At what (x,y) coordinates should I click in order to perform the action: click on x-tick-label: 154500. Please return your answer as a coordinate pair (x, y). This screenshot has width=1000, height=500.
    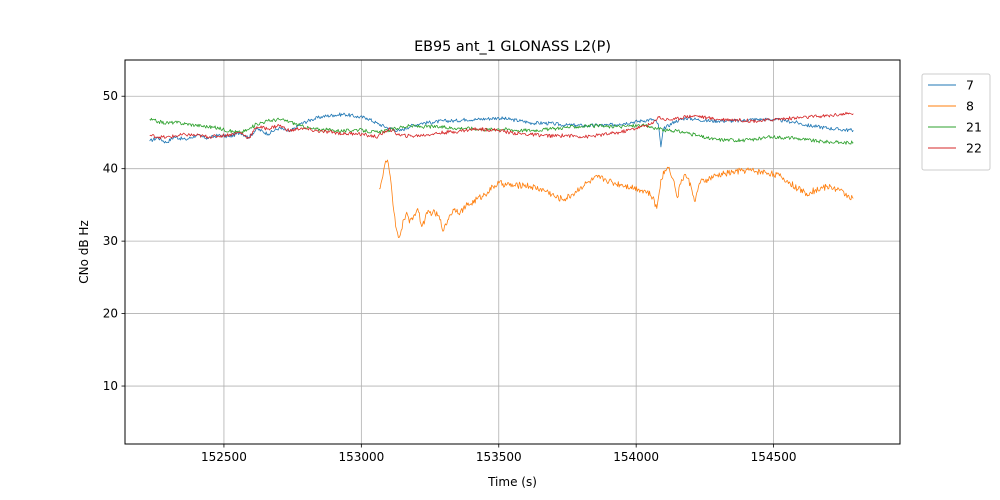
    Looking at the image, I should click on (774, 457).